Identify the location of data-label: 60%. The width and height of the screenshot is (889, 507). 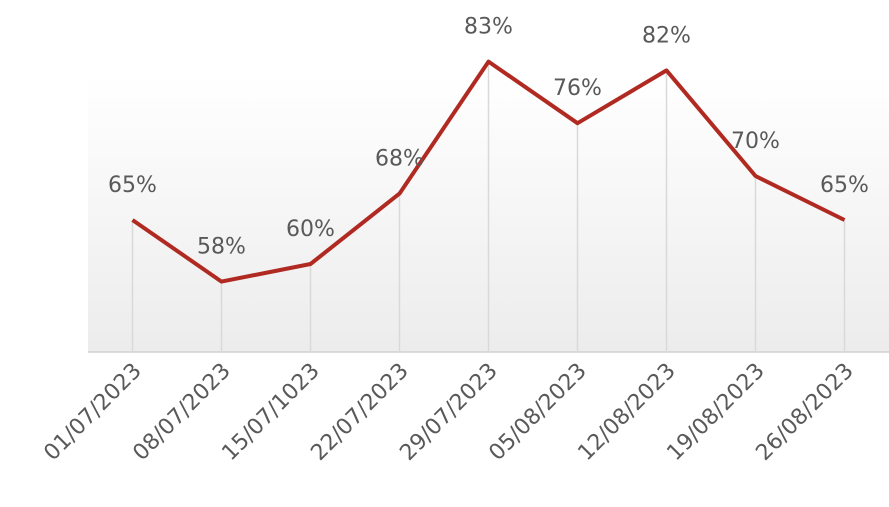
(310, 229).